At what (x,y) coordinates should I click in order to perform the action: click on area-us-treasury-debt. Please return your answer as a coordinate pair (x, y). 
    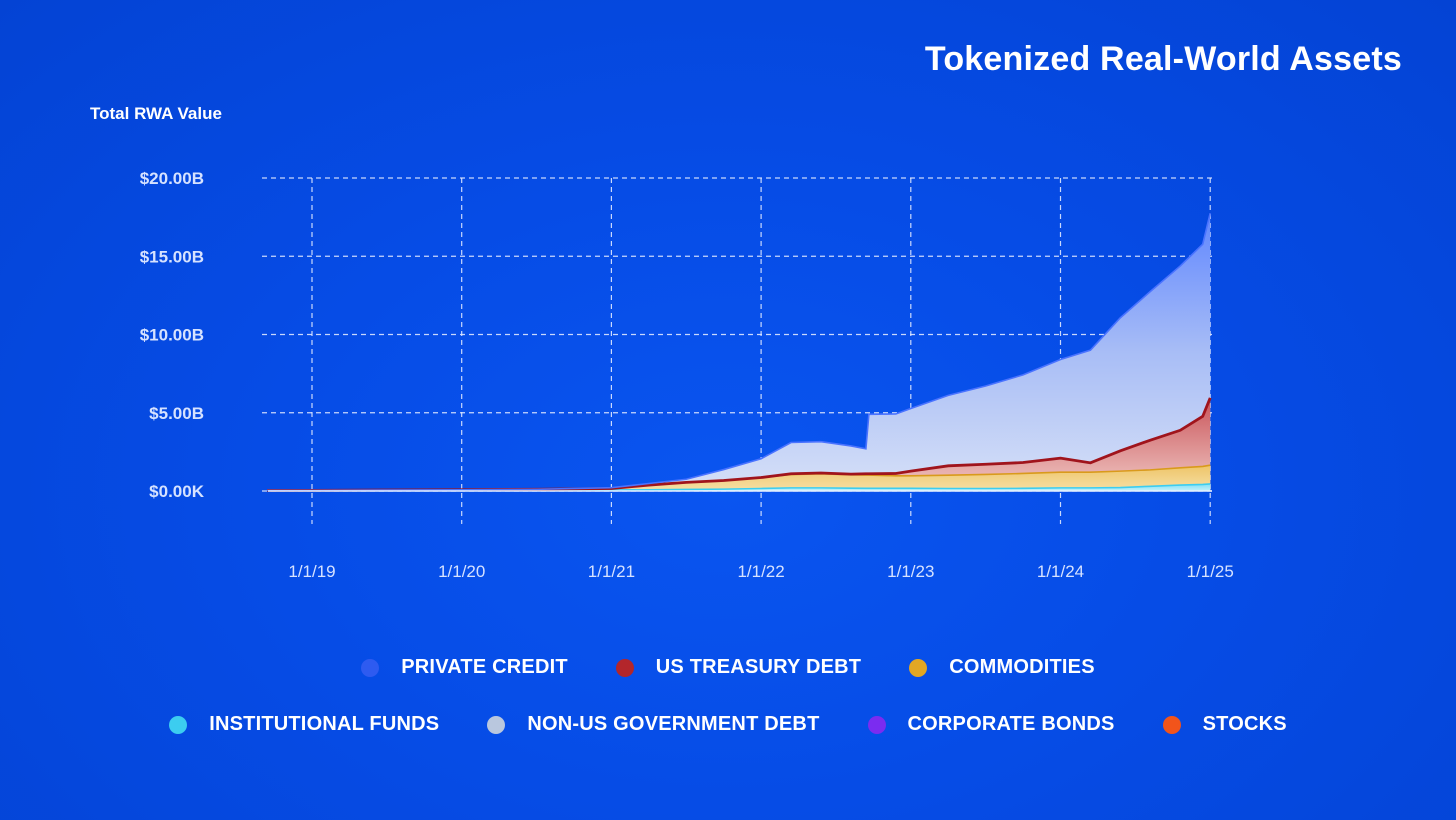
    Looking at the image, I should click on (739, 444).